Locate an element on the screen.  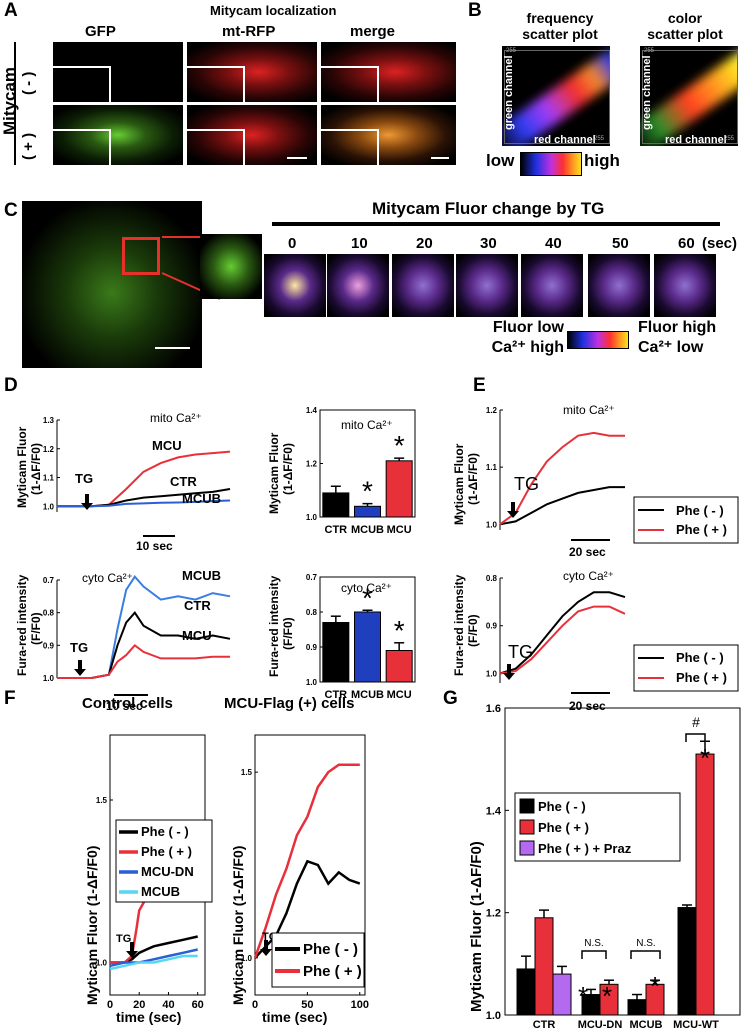
d-cyto-bars-bar-mcub is located at coordinates (367, 647).